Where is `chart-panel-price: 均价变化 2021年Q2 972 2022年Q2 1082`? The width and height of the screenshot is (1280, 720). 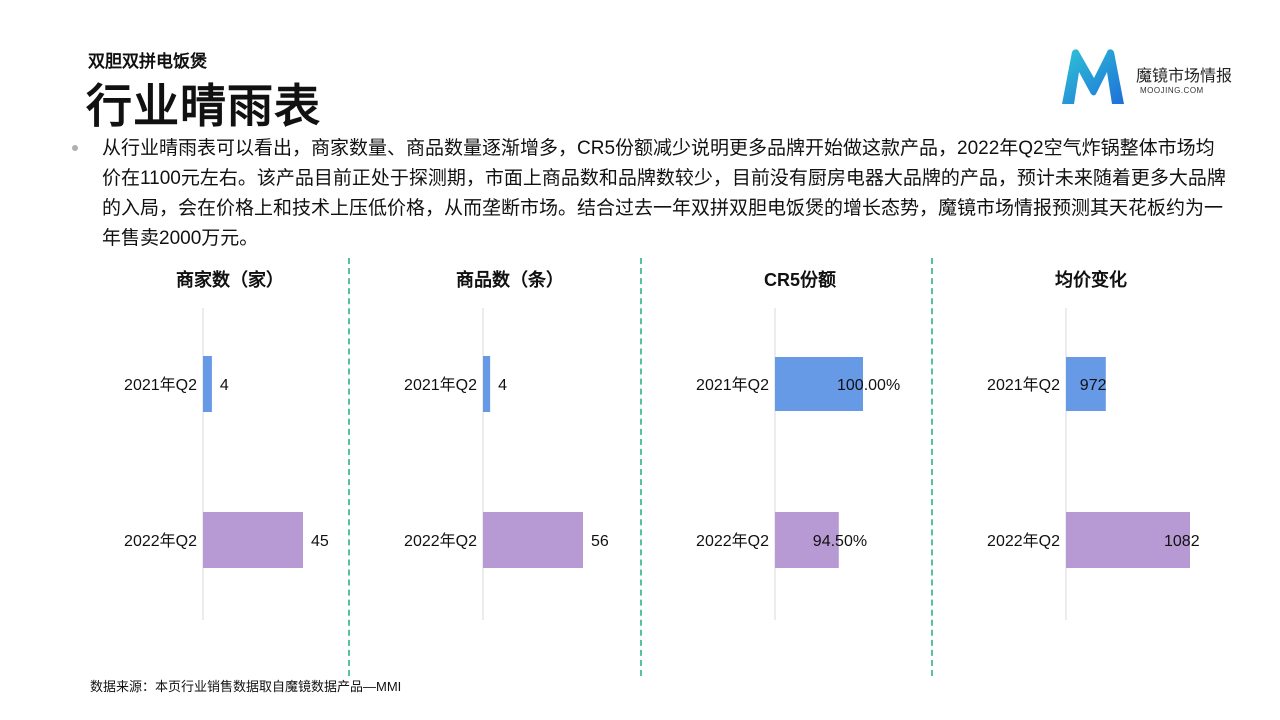
chart-panel-price: 均价变化 2021年Q2 972 2022年Q2 1082 is located at coordinates (1091, 450).